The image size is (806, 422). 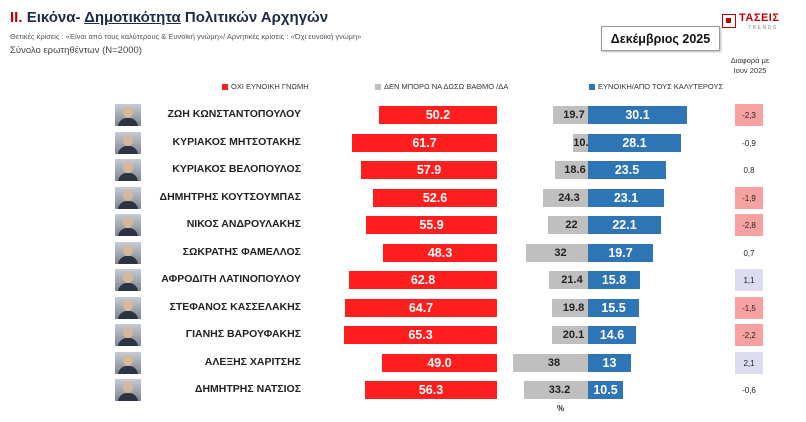 I want to click on bar-no-answer: 19.7, so click(x=574, y=115).